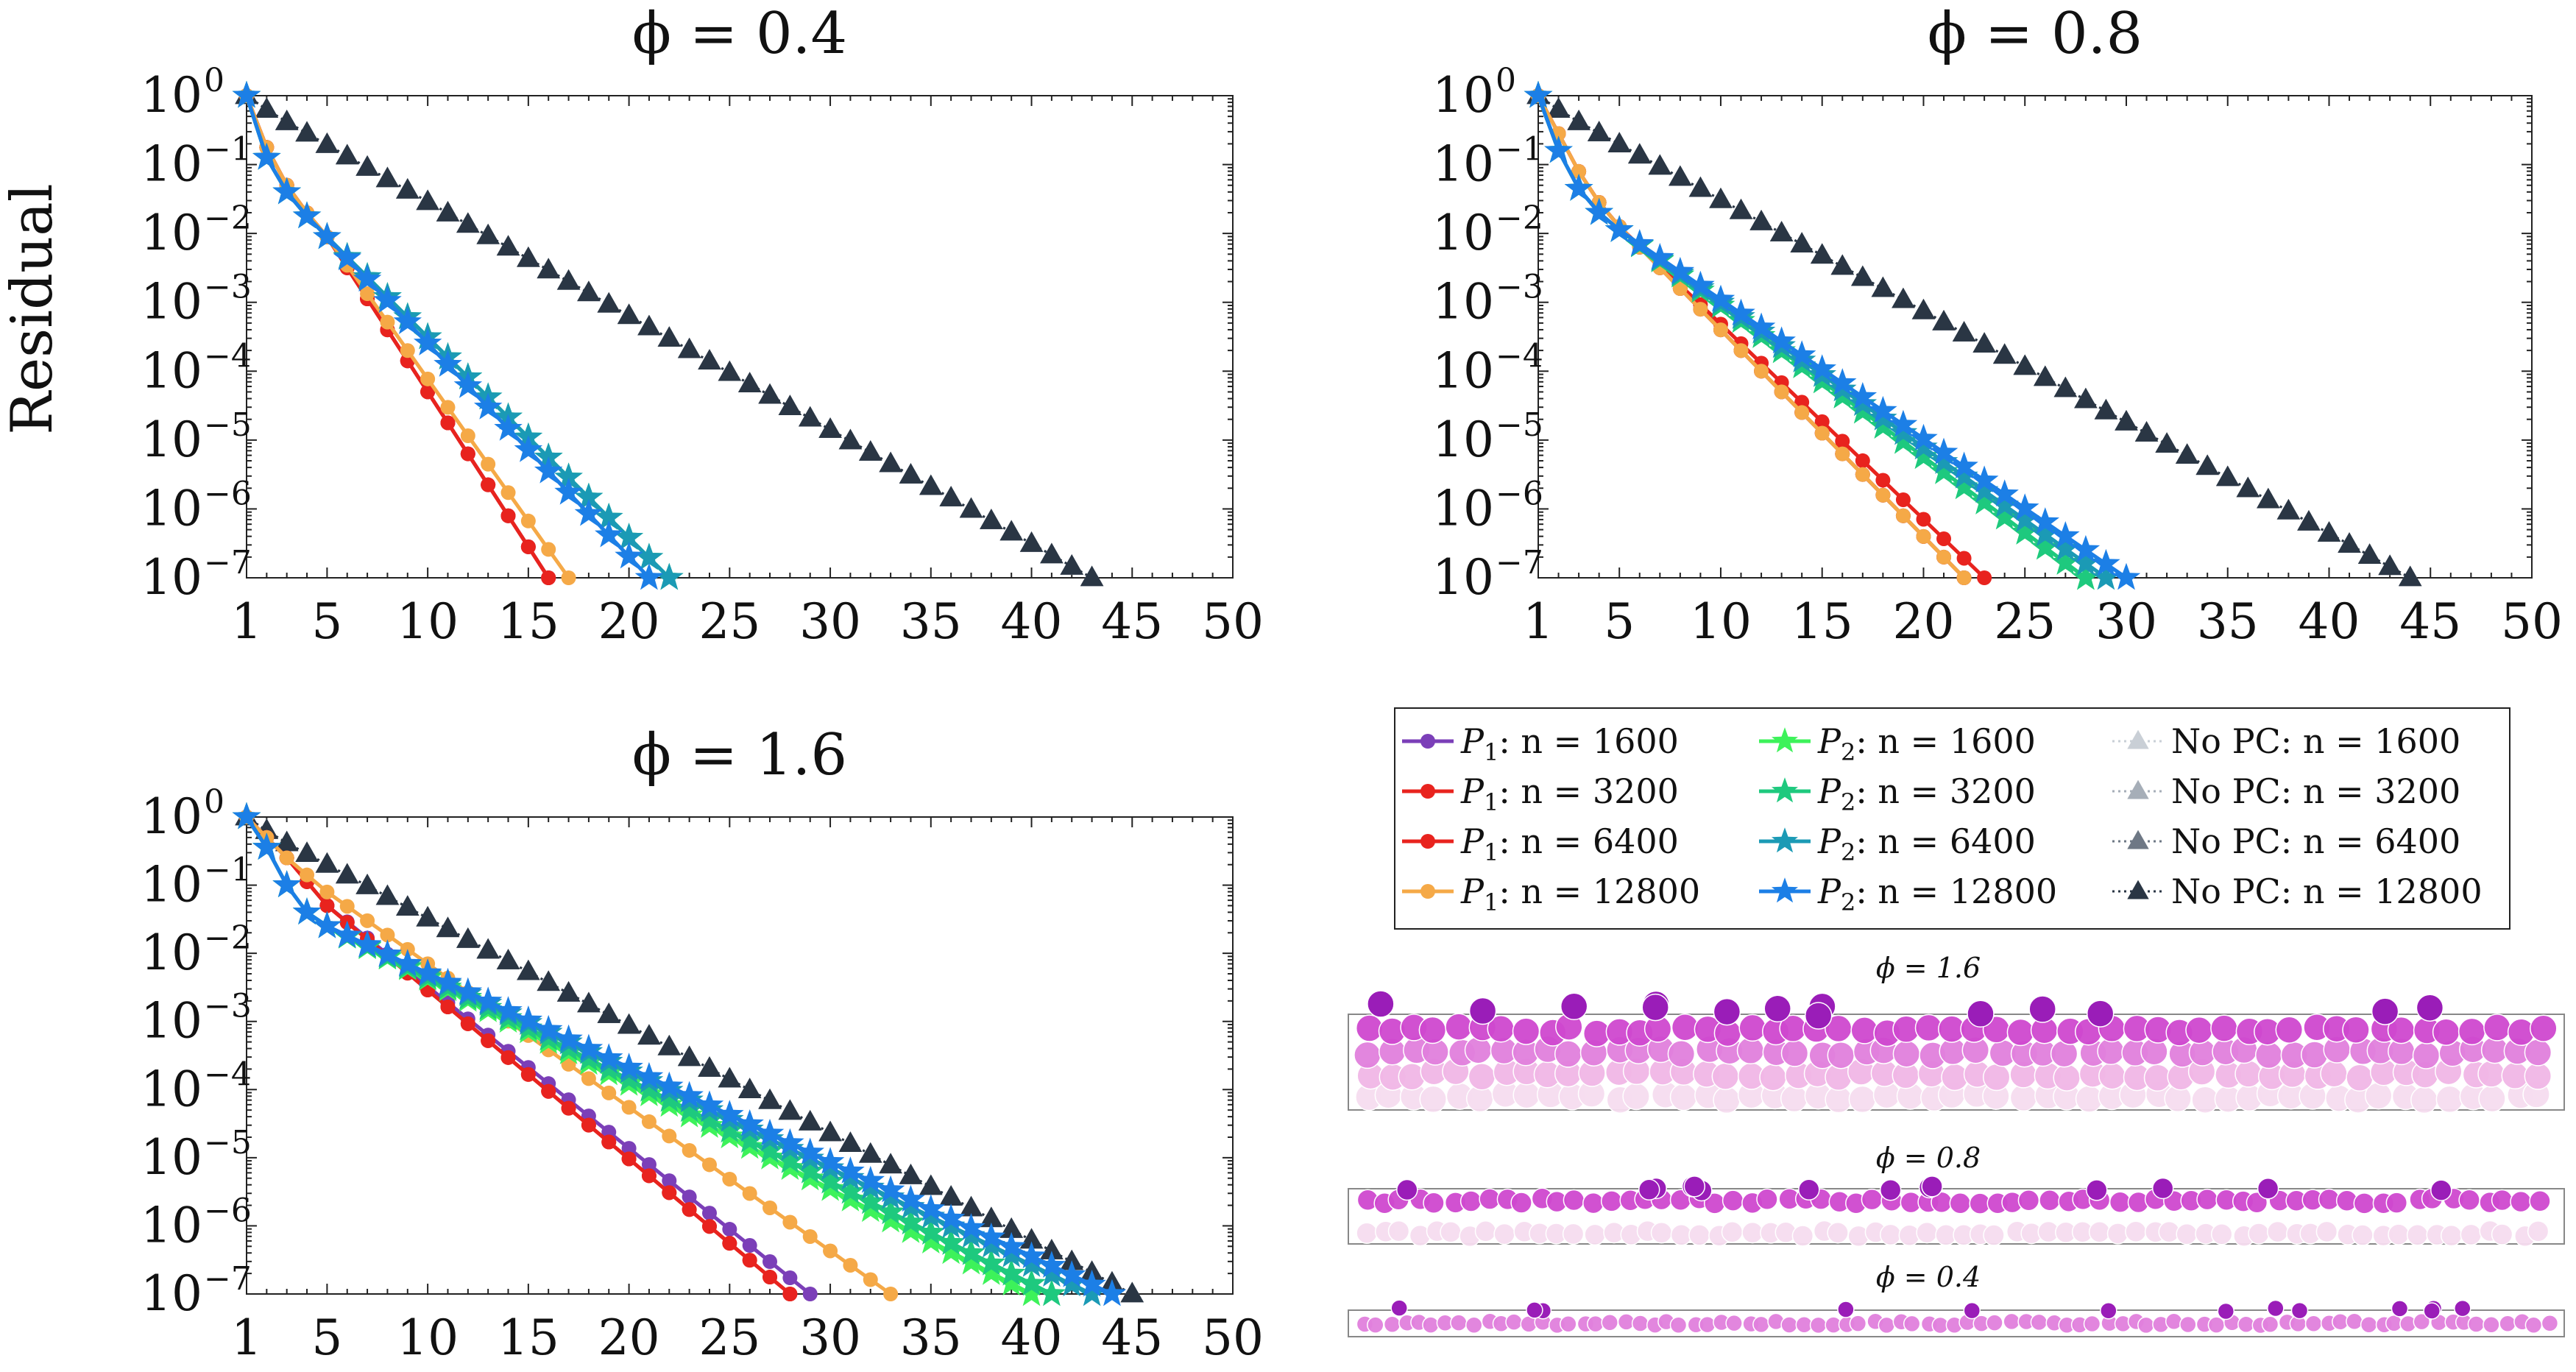 This screenshot has height=1372, width=2576. What do you see at coordinates (1569, 843) in the screenshot?
I see `legend-label: P1: n = 6400` at bounding box center [1569, 843].